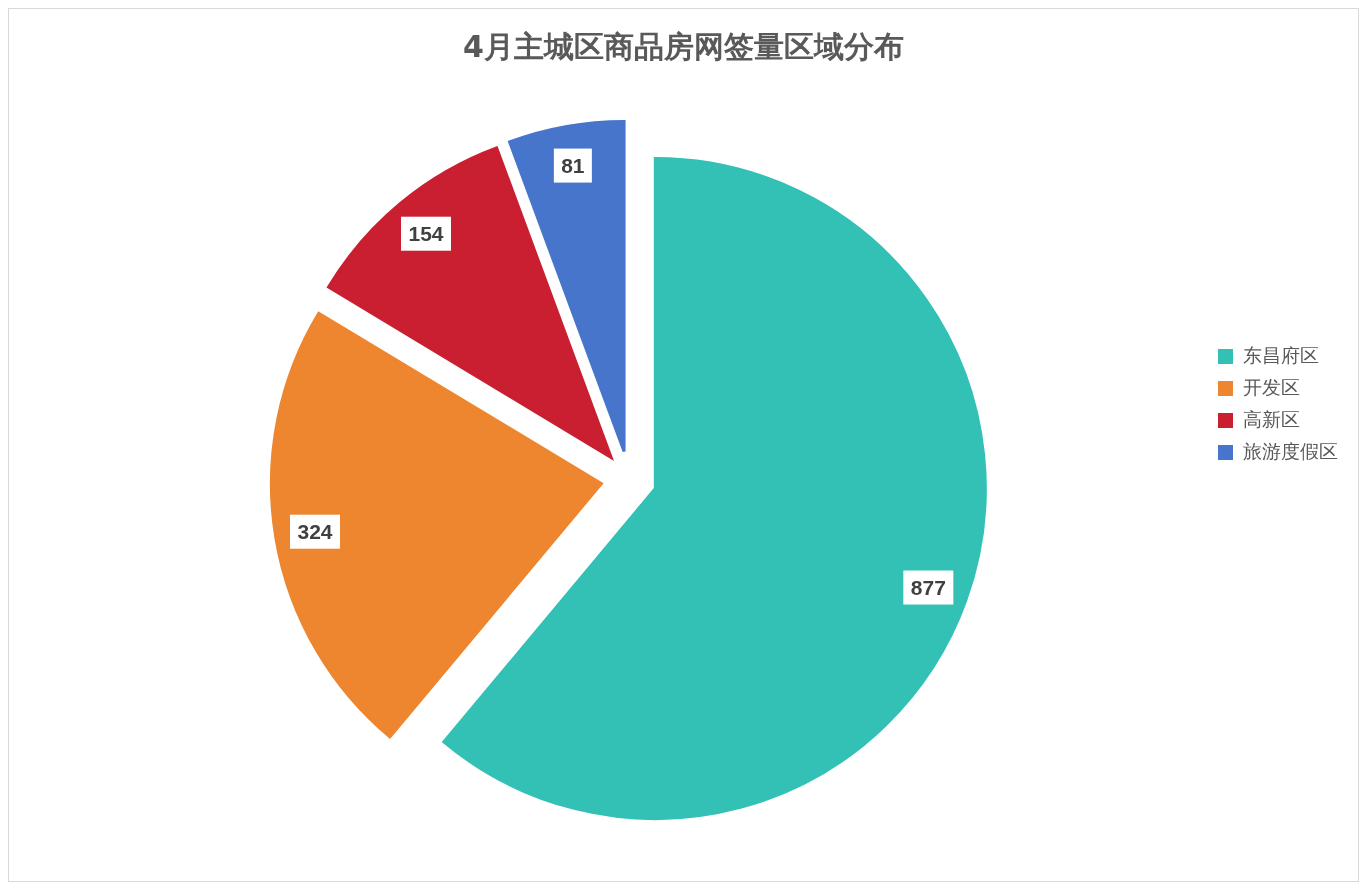 The image size is (1367, 890). I want to click on data-label: 324, so click(315, 532).